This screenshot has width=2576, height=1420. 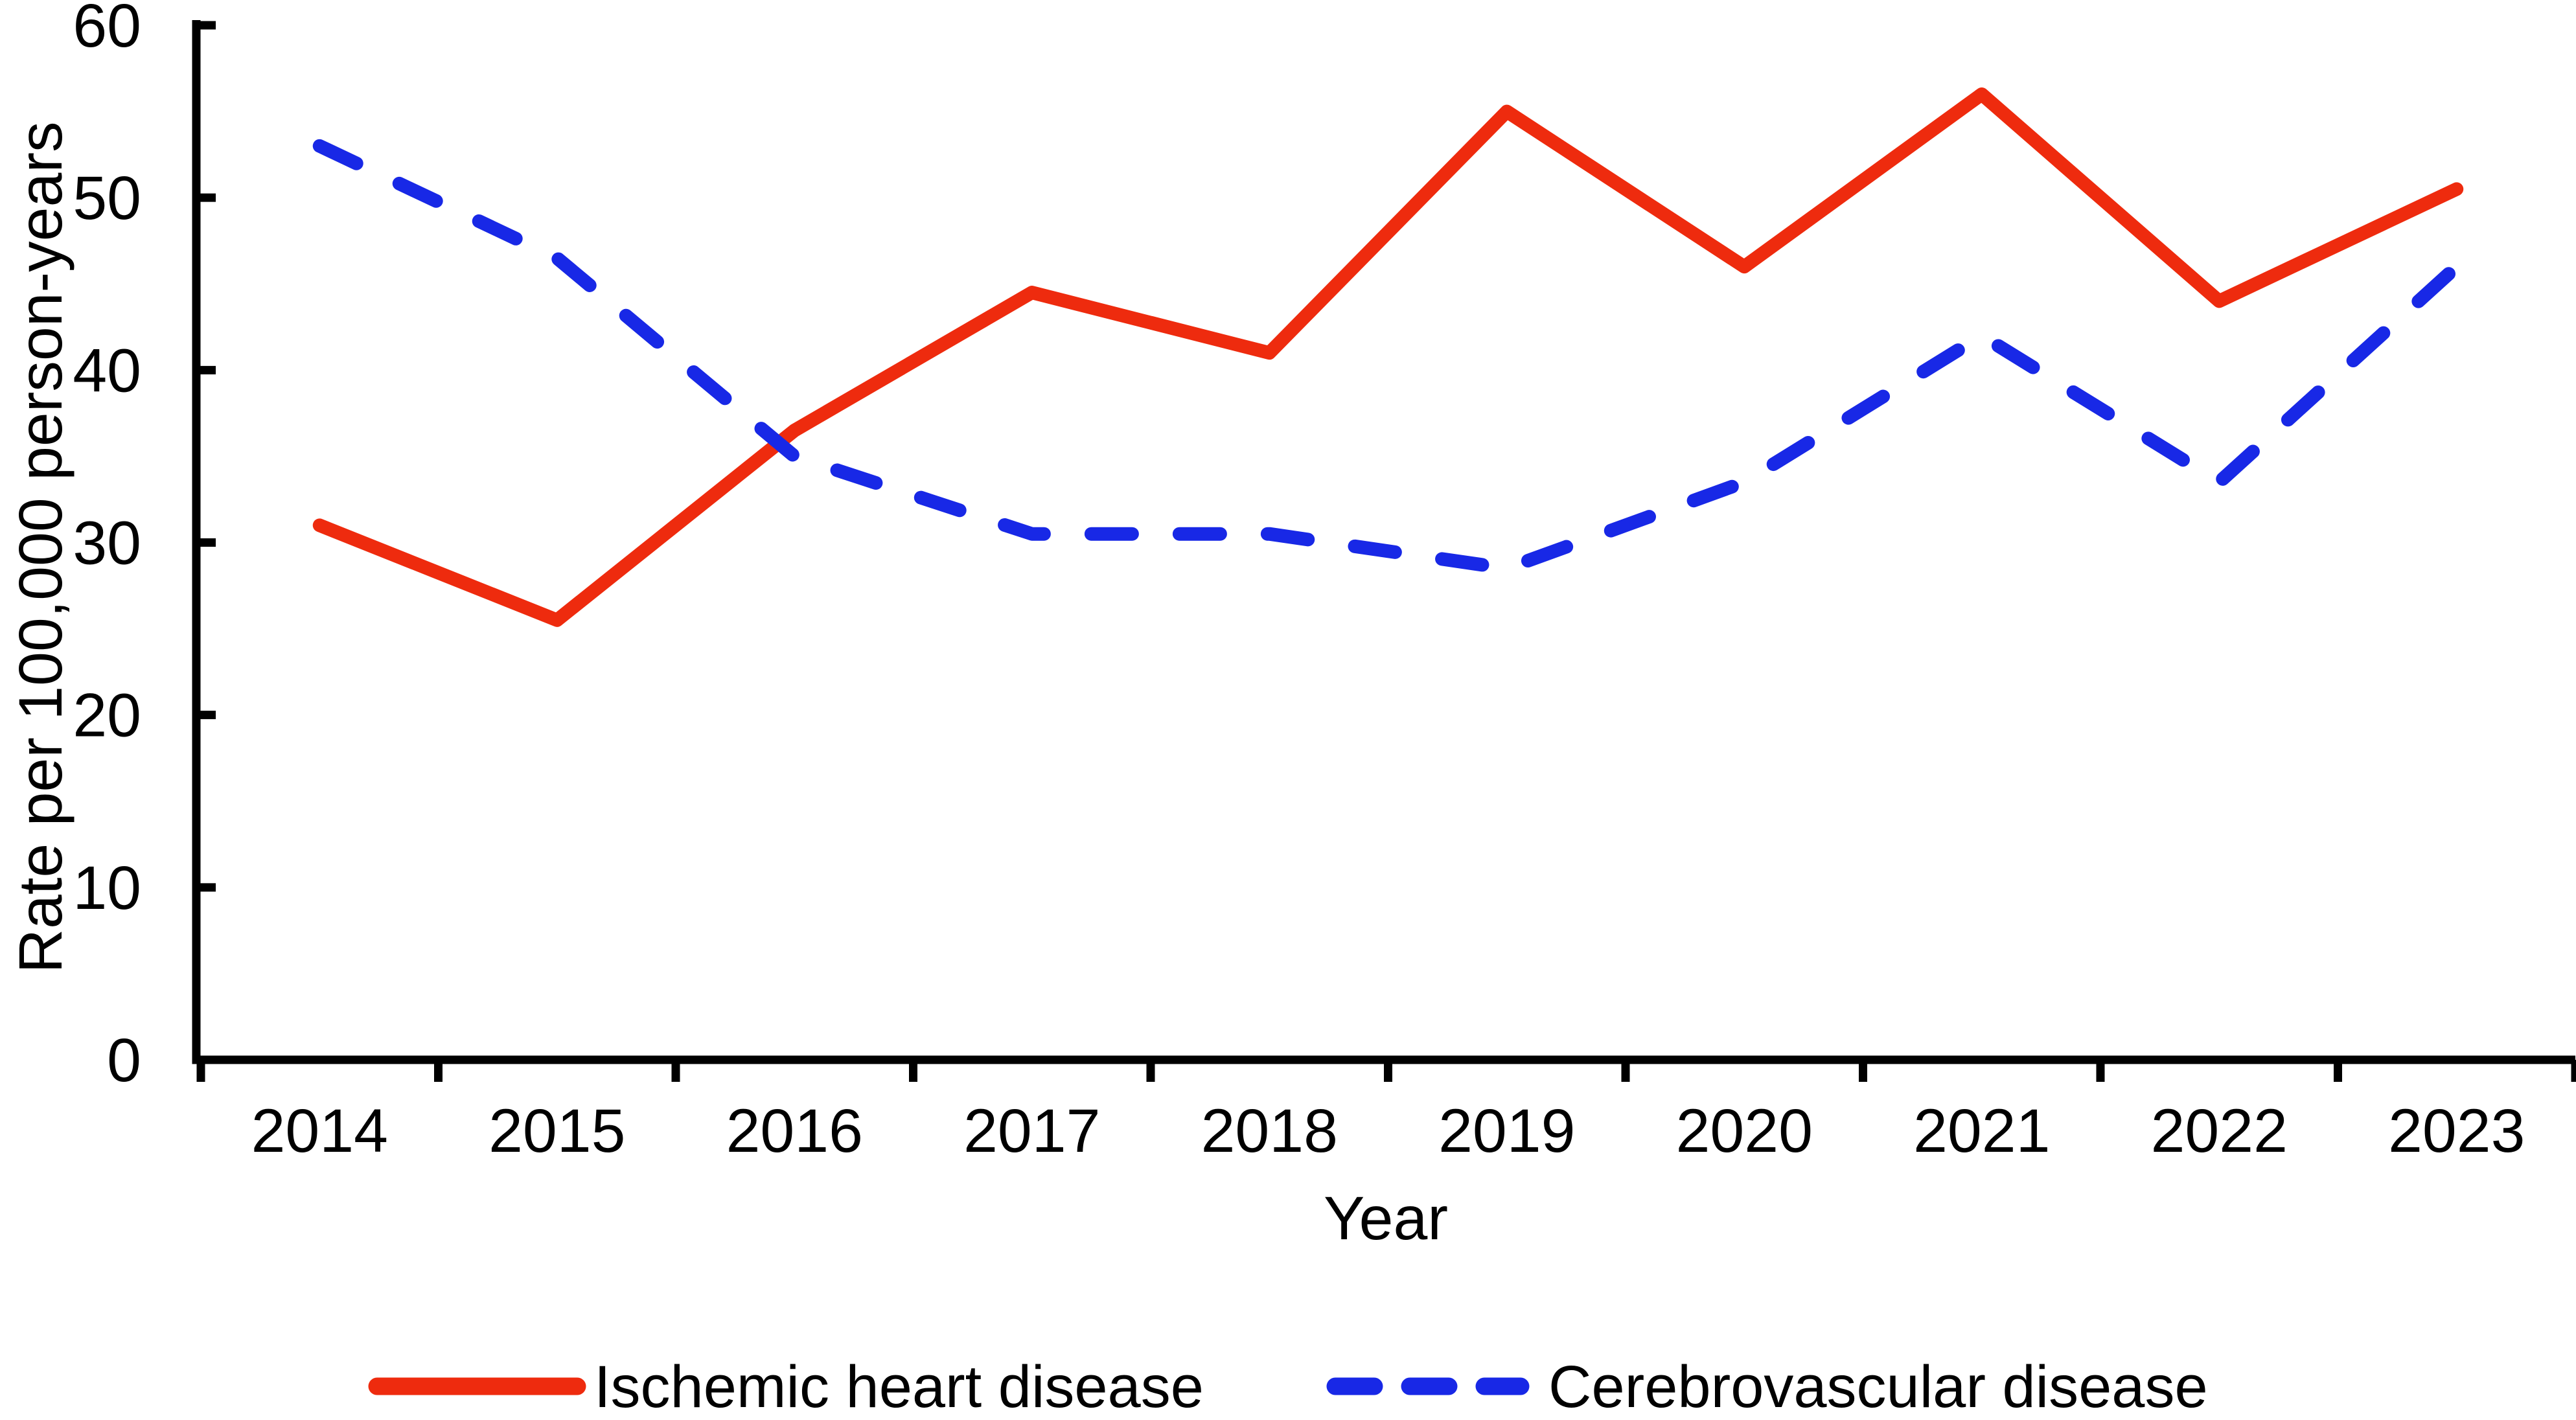 I want to click on x-tick-label-2023: 2023, so click(x=2456, y=1131).